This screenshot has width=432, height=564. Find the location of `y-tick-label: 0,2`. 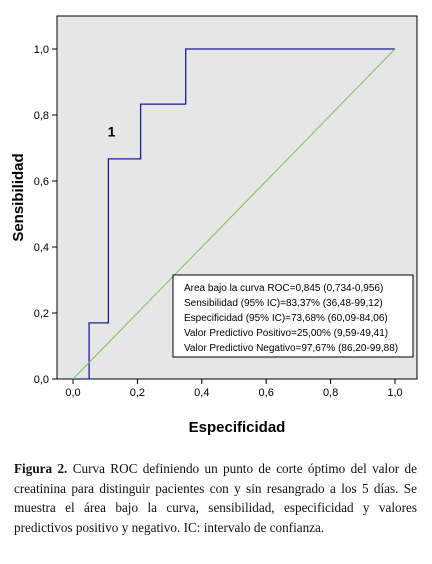

y-tick-label: 0,2 is located at coordinates (41, 314).